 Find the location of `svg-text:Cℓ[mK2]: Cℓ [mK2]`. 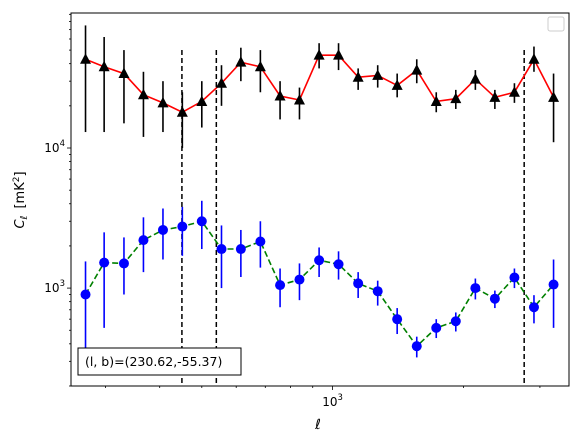

svg-text:Cℓ[mK2]: Cℓ [mK2] is located at coordinates (21, 199).